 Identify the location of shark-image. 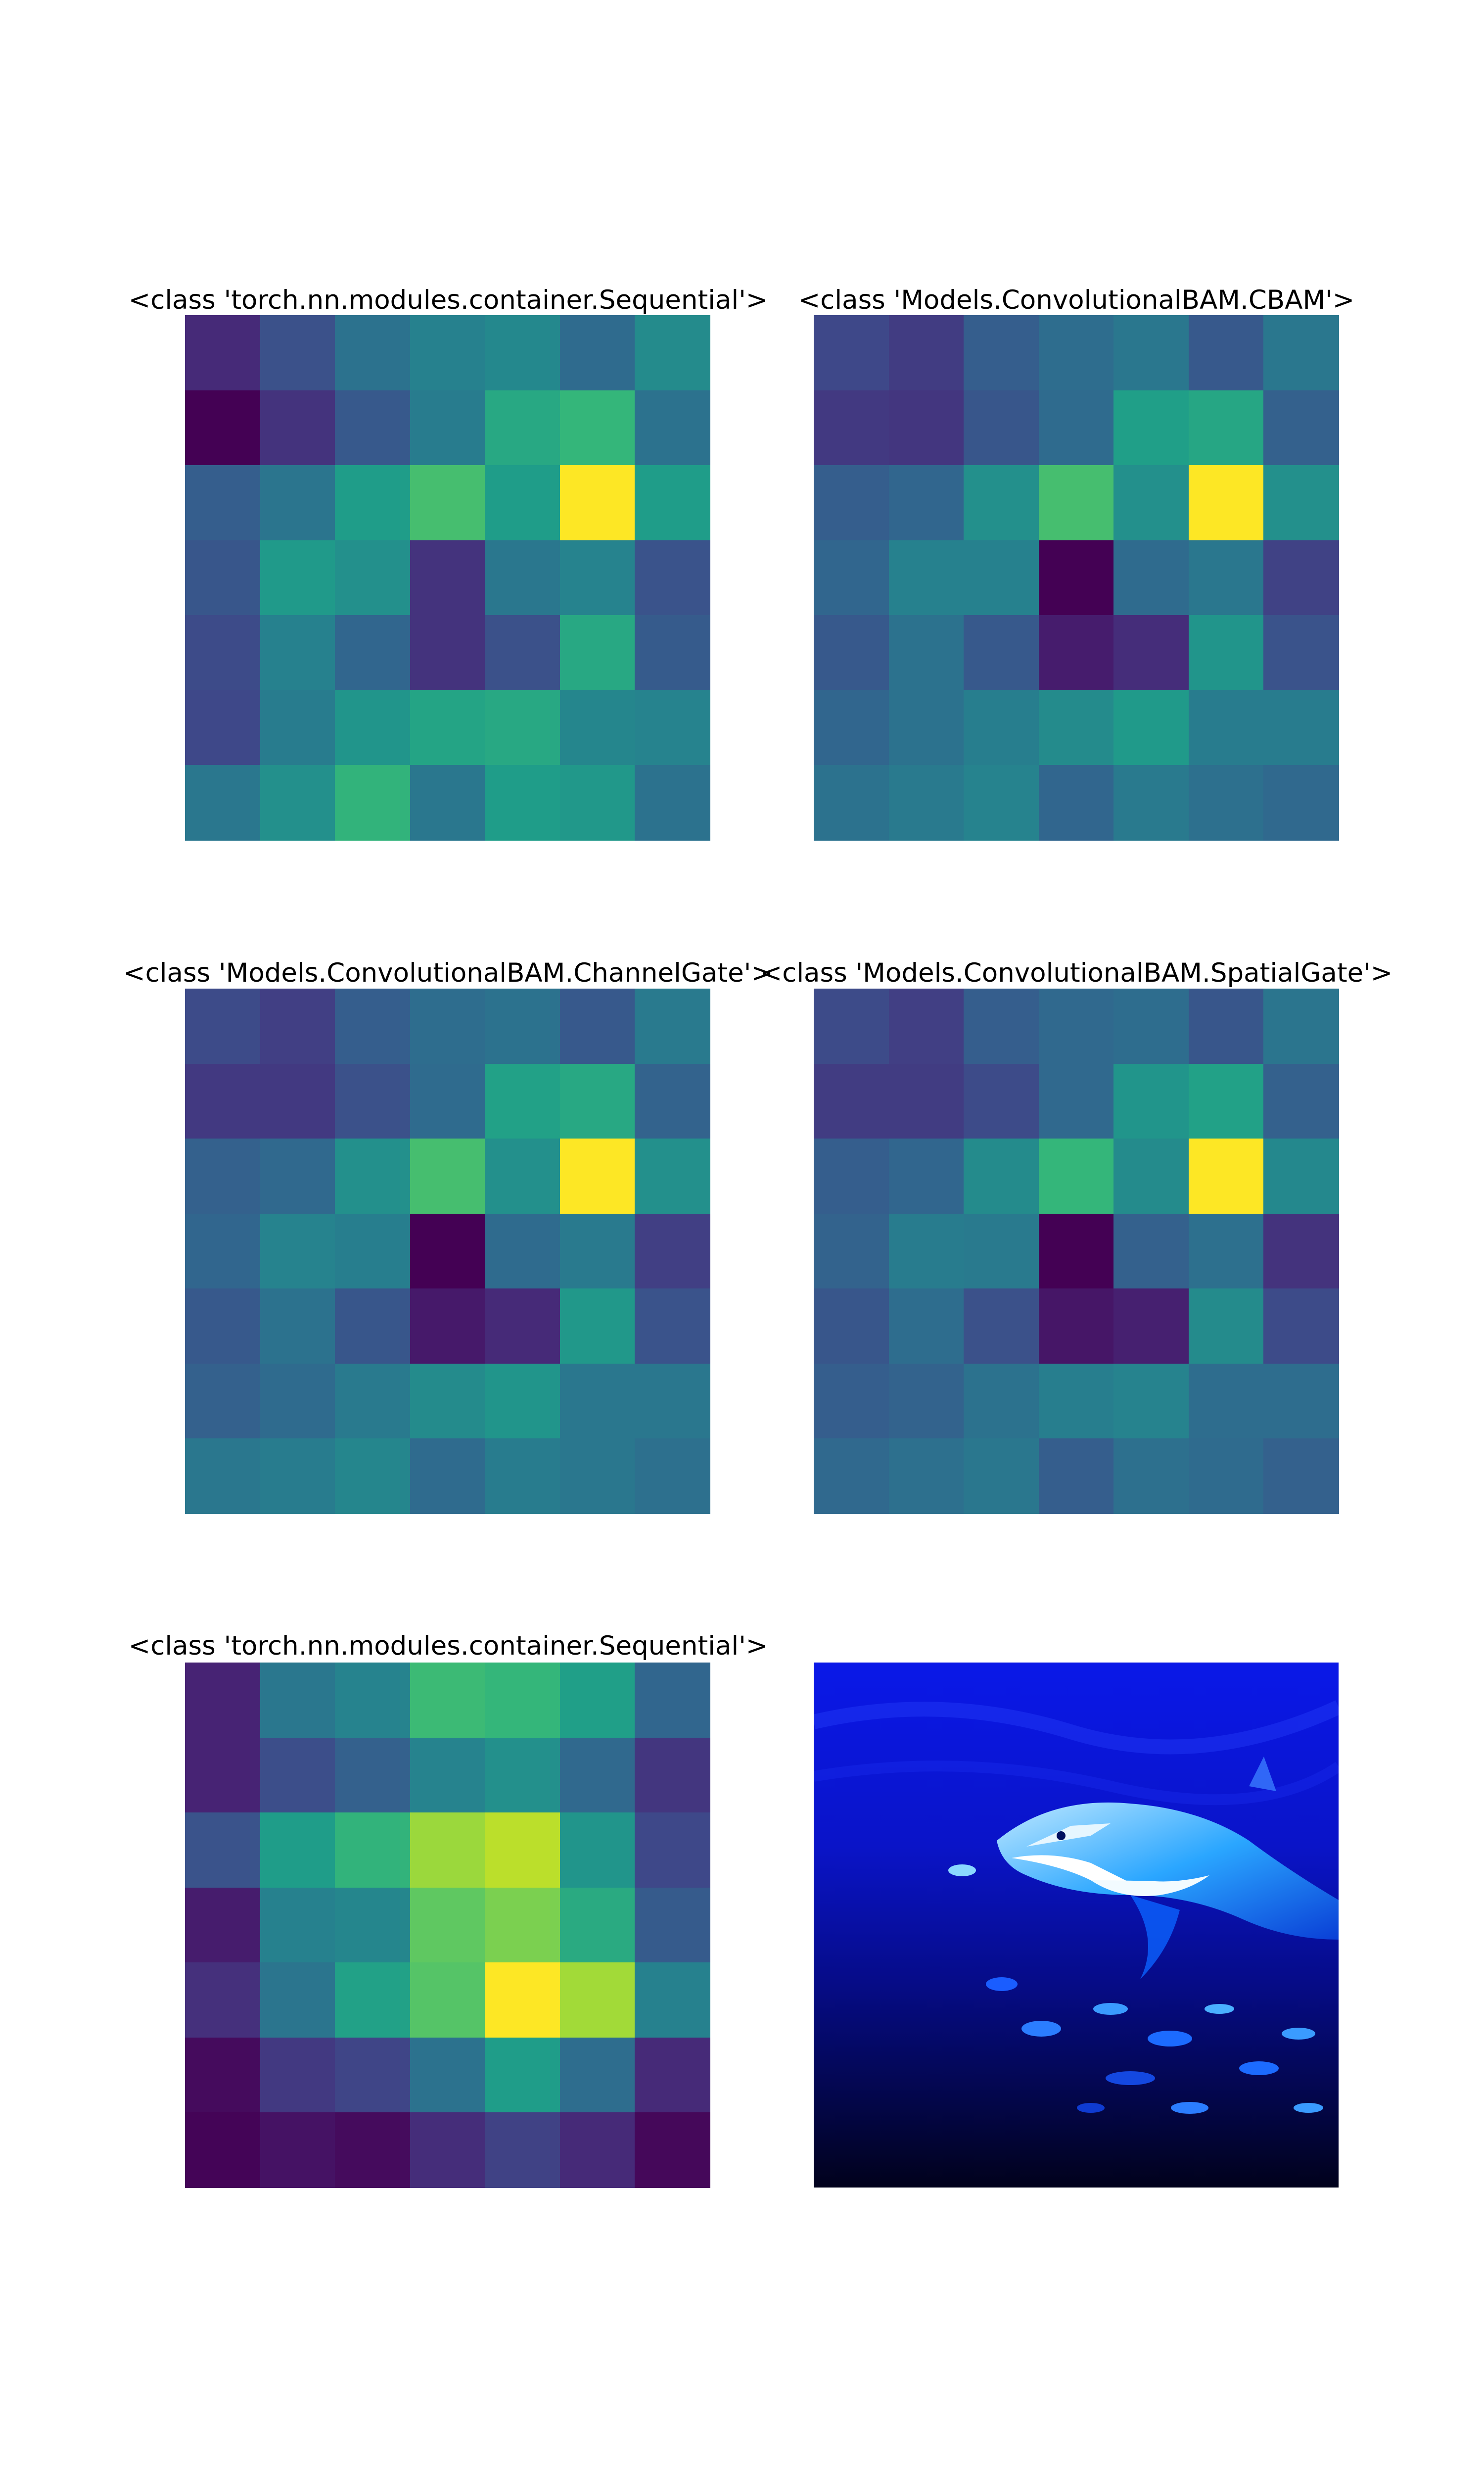
(1076, 1926).